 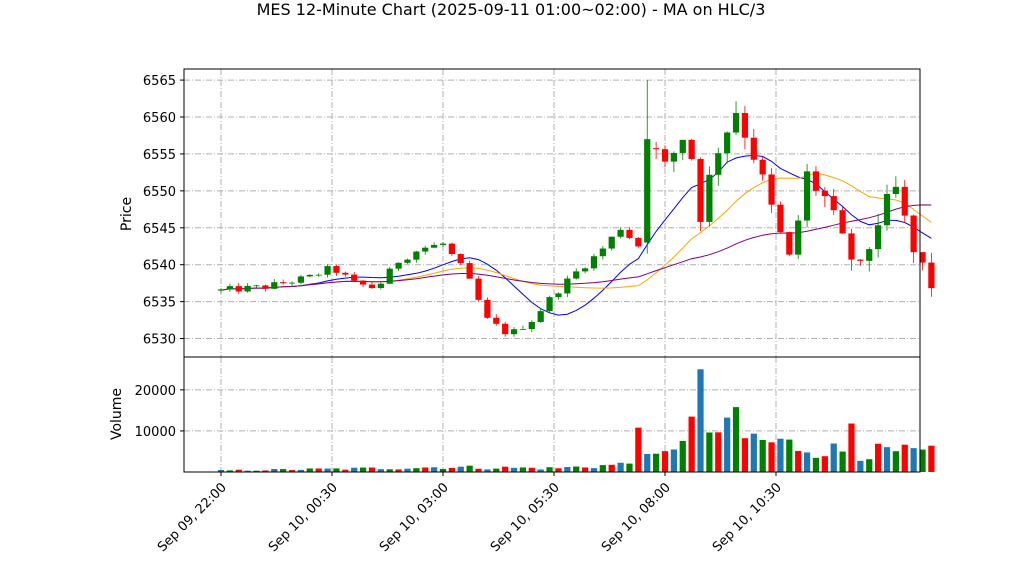 What do you see at coordinates (636, 517) in the screenshot?
I see `time-tick-label: Sep 10, 08:00` at bounding box center [636, 517].